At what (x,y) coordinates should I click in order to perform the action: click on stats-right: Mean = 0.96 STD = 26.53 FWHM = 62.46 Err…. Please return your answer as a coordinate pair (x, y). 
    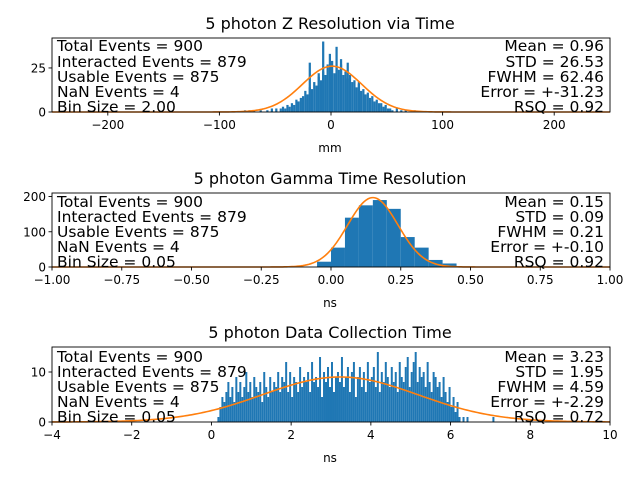
    Looking at the image, I should click on (542, 76).